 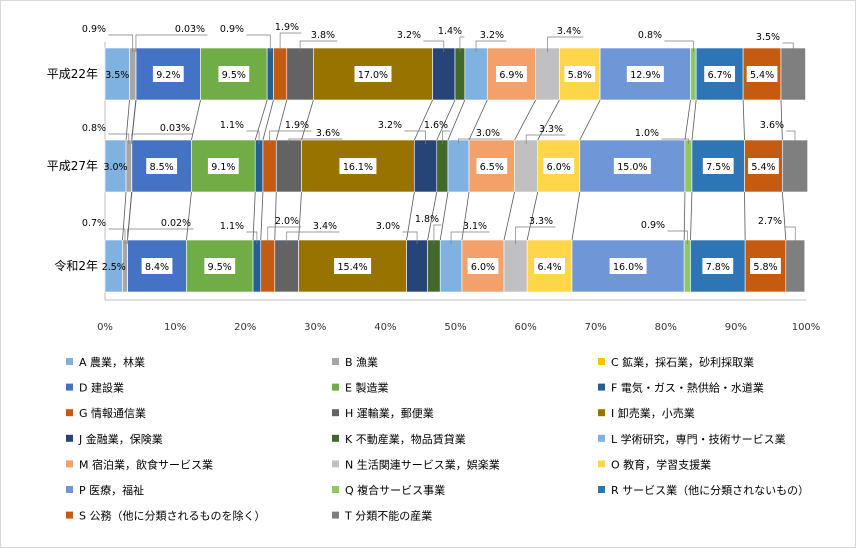 What do you see at coordinates (112, 413) in the screenshot?
I see `legend-label: G 情報通信業` at bounding box center [112, 413].